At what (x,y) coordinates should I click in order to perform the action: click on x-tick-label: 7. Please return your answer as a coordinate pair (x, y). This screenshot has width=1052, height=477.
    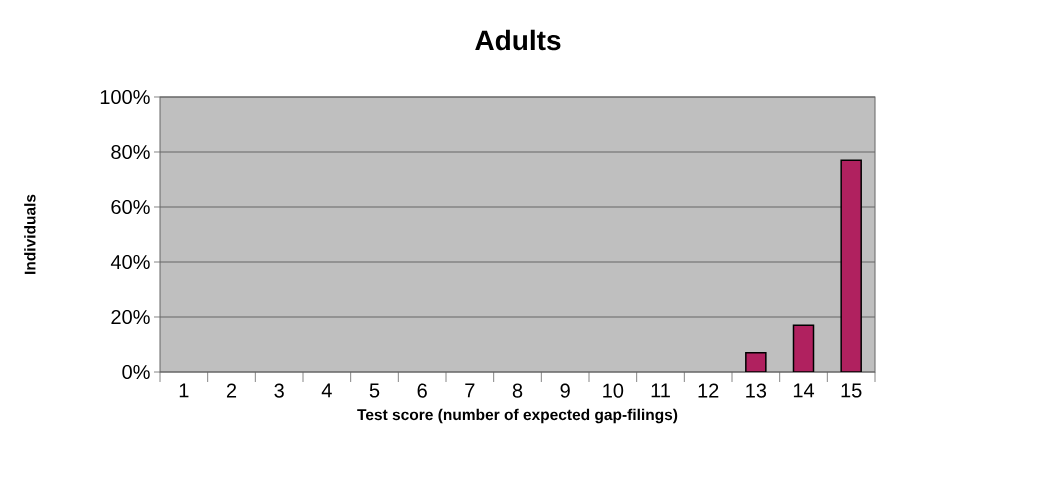
    Looking at the image, I should click on (470, 390).